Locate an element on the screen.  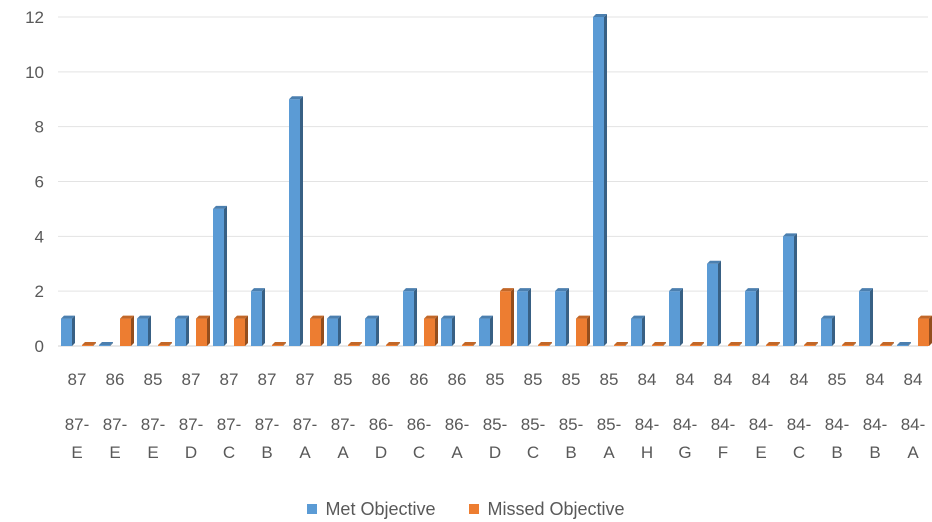
y-tick-label: 6 is located at coordinates (39, 182).